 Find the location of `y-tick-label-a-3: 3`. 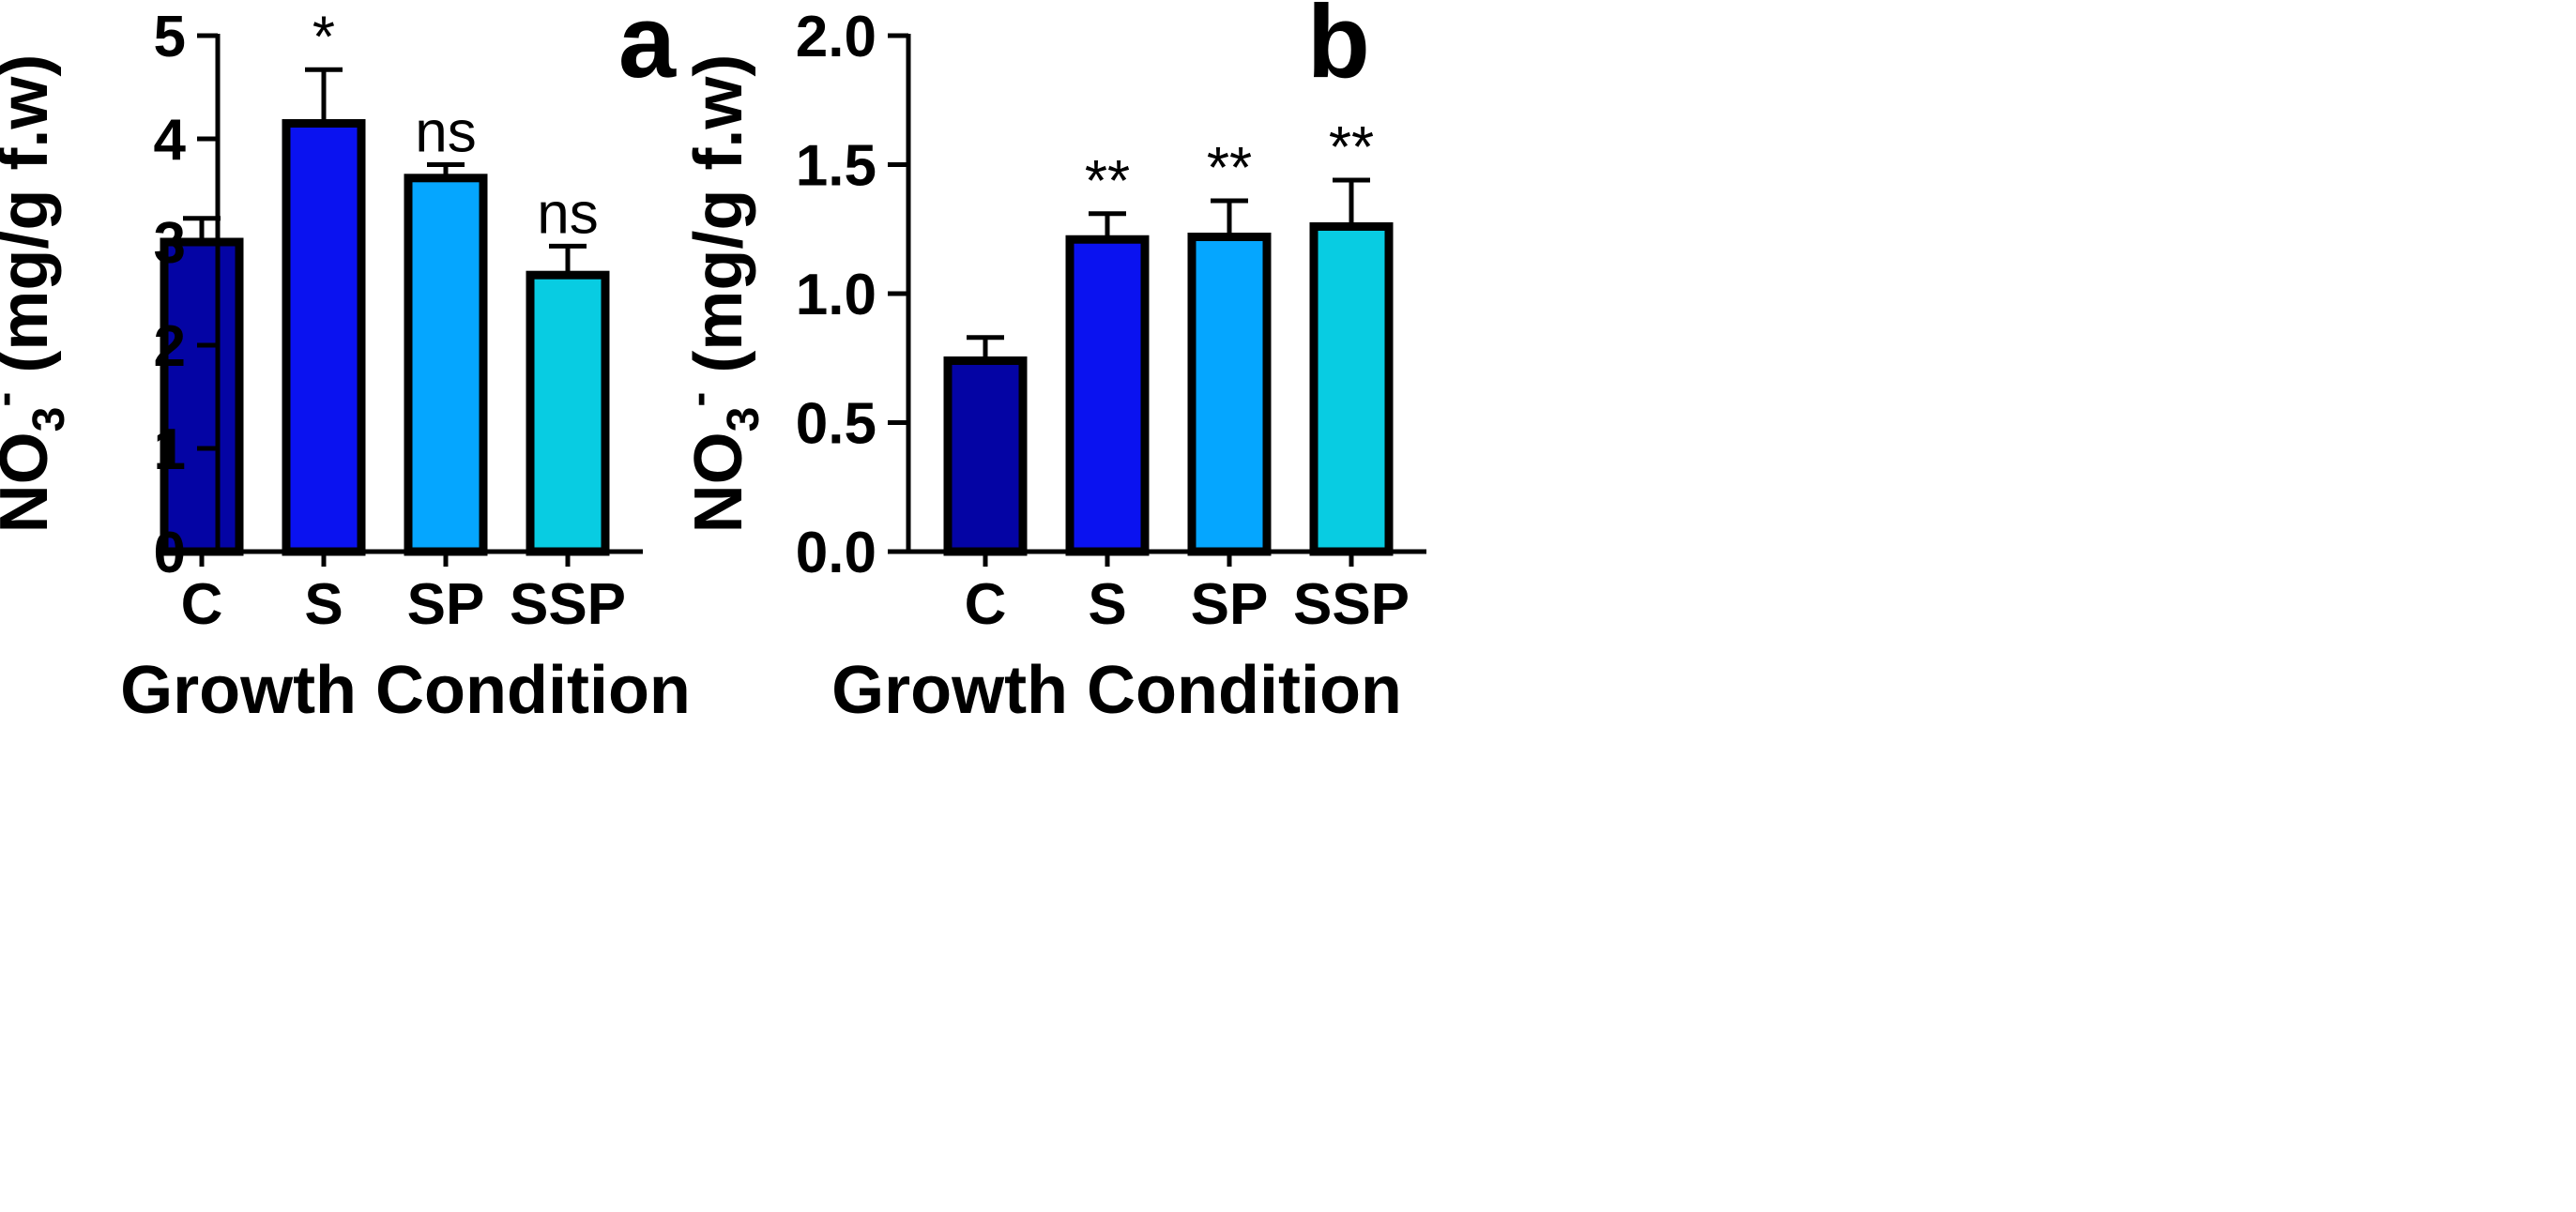

y-tick-label-a-3: 3 is located at coordinates (170, 243).